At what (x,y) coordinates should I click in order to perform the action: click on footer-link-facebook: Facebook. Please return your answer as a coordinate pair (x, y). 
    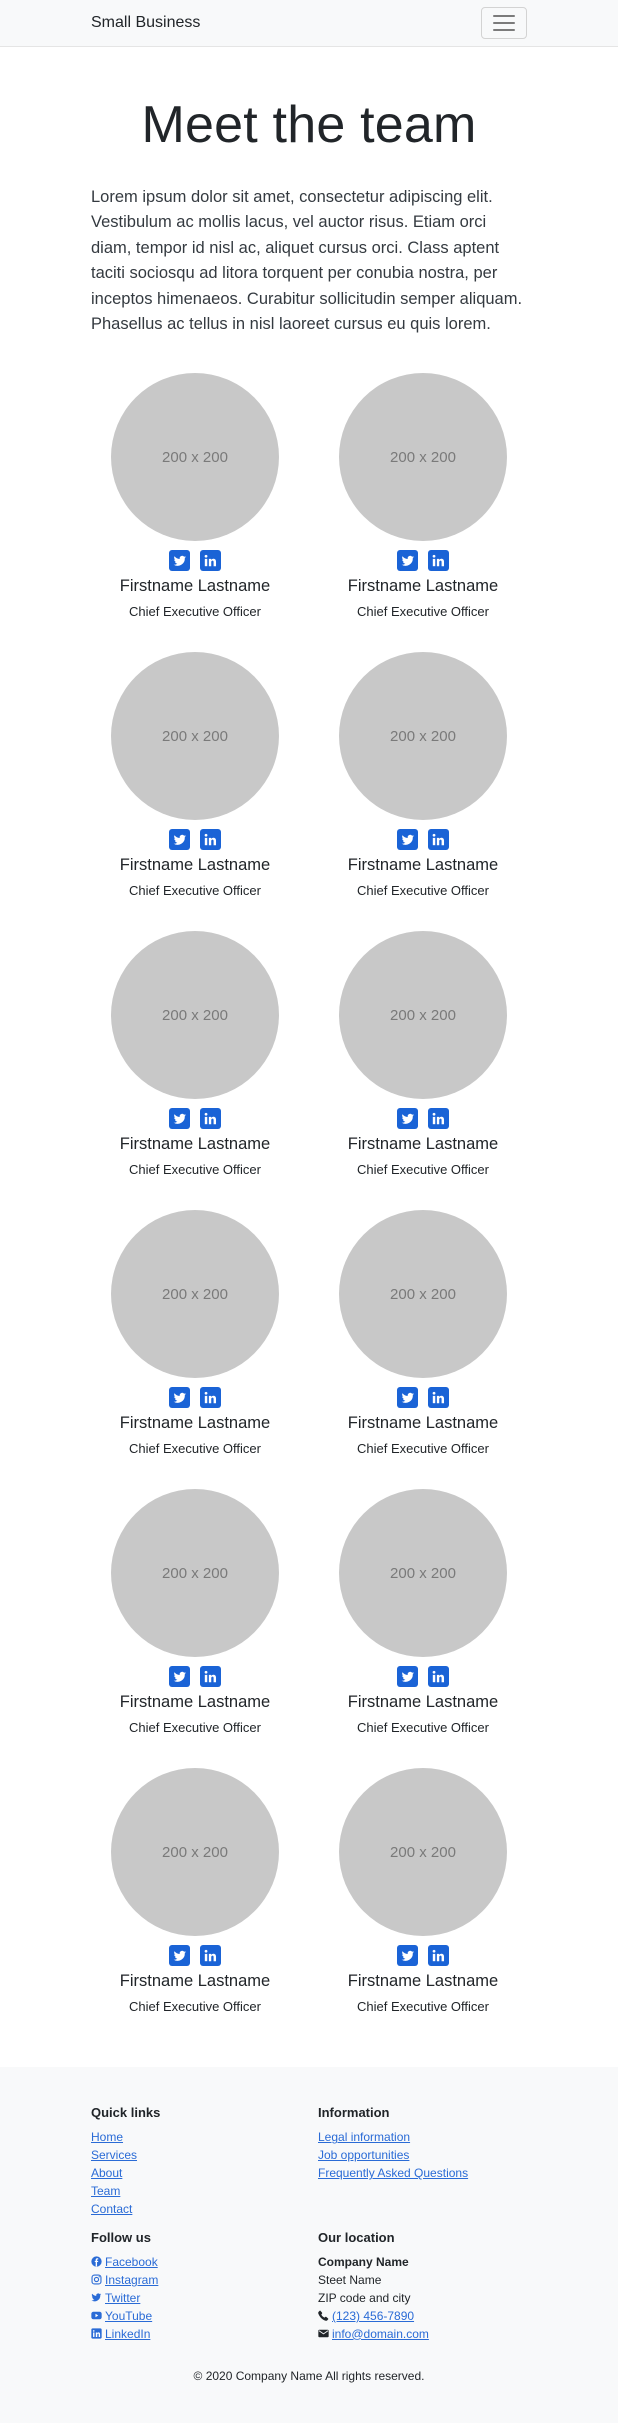
    Looking at the image, I should click on (124, 2262).